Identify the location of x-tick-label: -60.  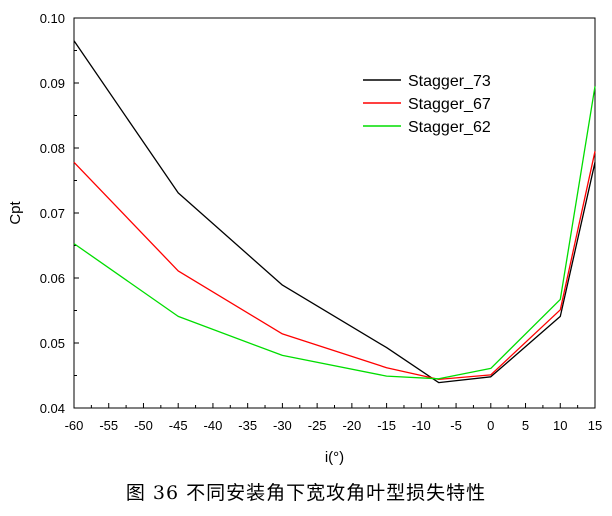
(74, 425).